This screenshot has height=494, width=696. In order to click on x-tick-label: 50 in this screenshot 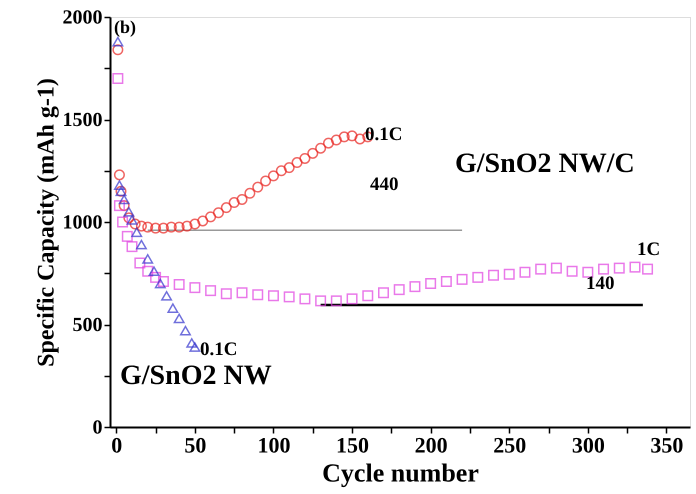, I will do `click(195, 445)`.